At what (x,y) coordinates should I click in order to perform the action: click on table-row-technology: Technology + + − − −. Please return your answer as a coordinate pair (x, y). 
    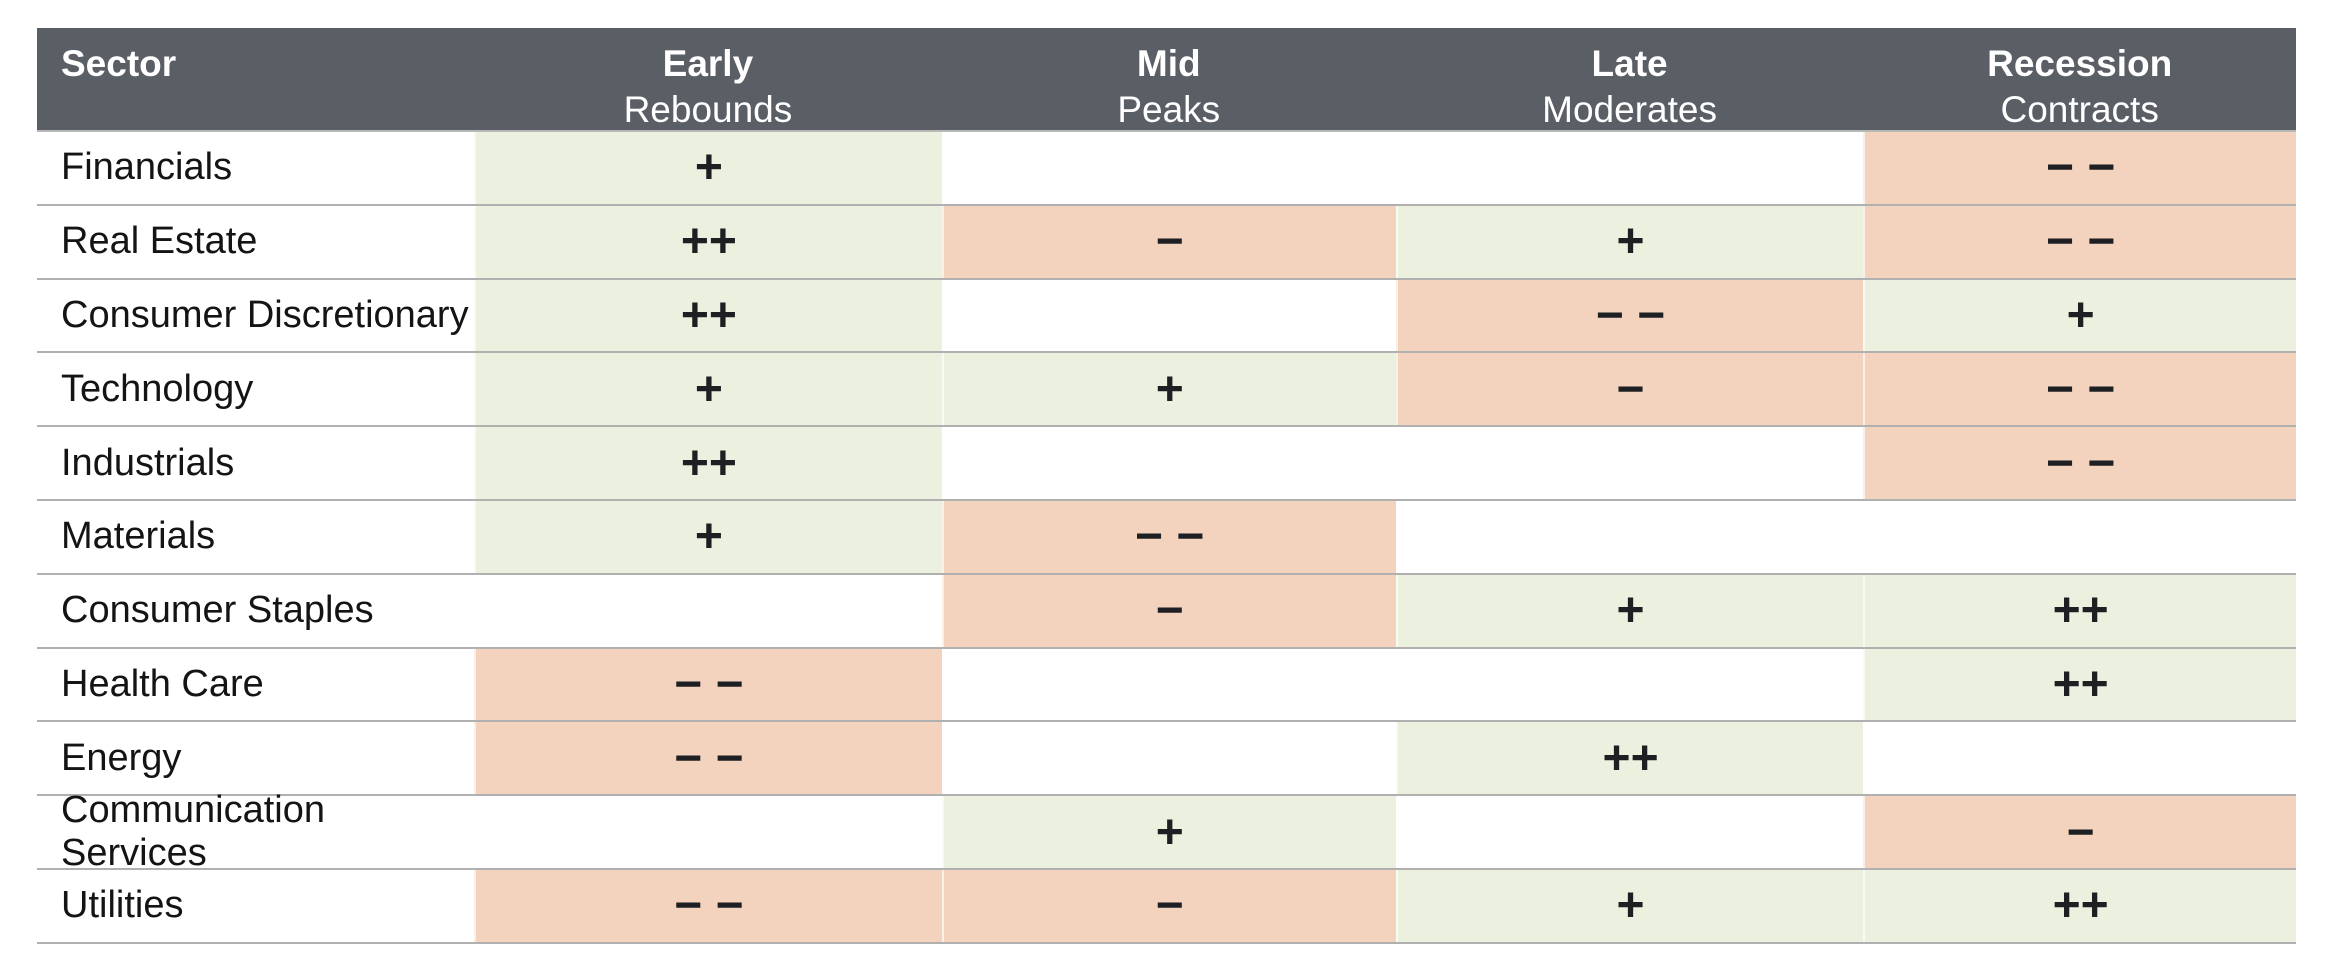
    Looking at the image, I should click on (1166, 390).